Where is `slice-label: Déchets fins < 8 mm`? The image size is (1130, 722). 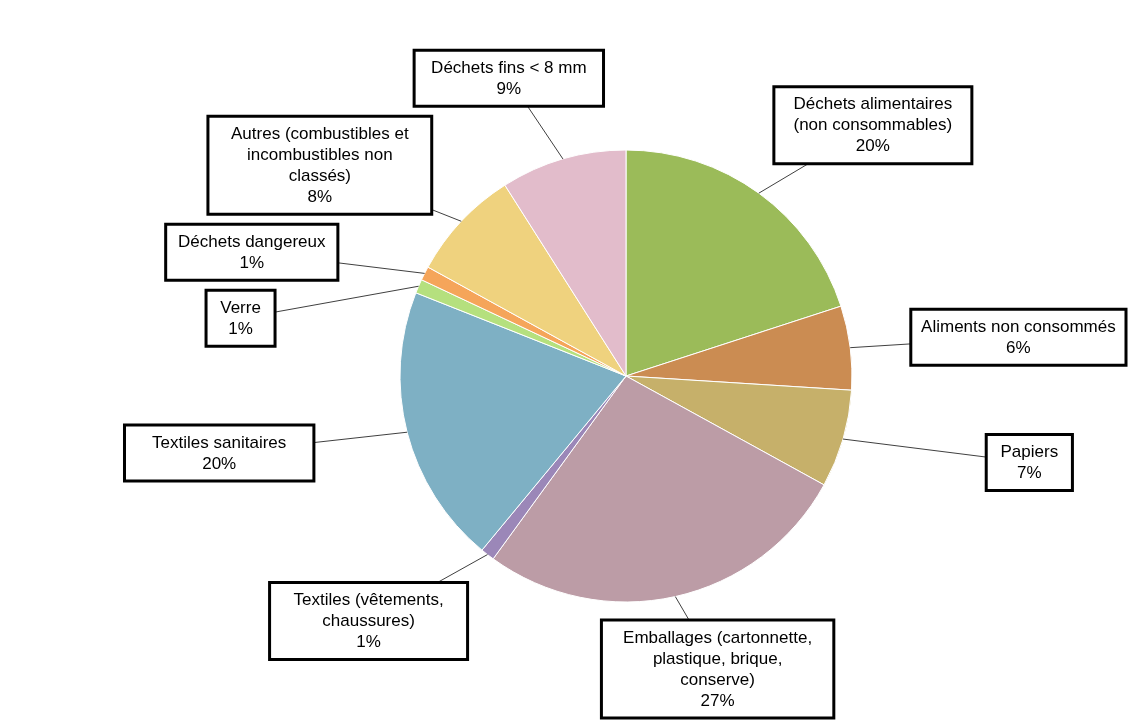
slice-label: Déchets fins < 8 mm is located at coordinates (509, 67).